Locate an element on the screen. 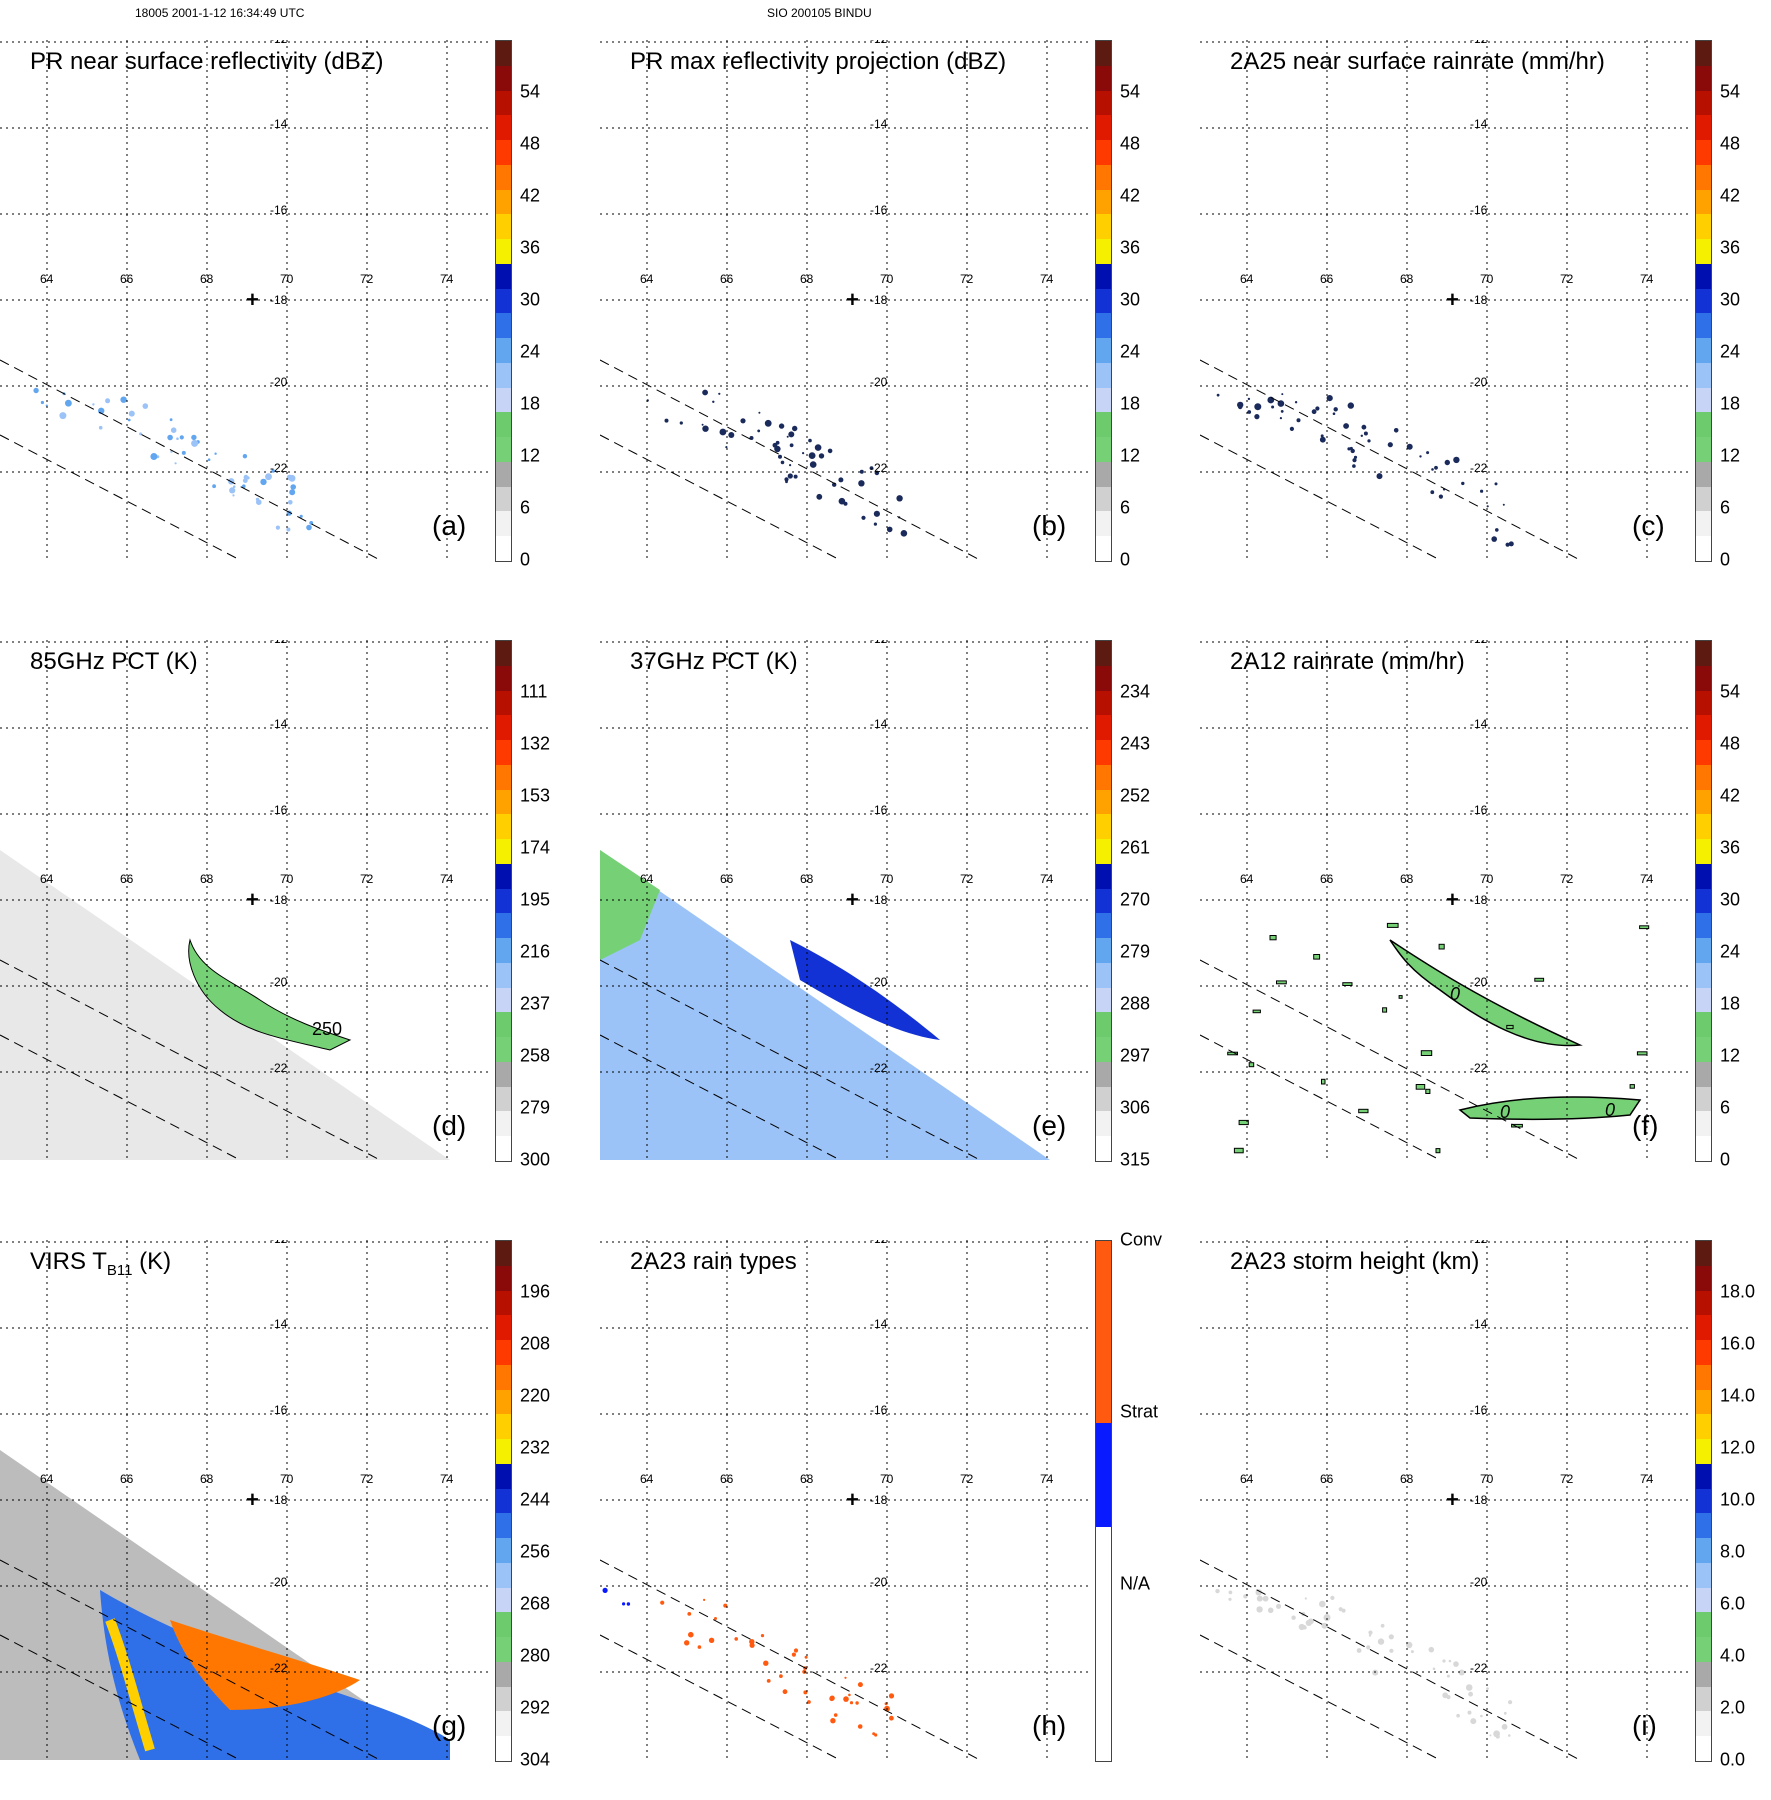 This screenshot has height=1800, width=1771. colorbar-tick-label: 243 is located at coordinates (1135, 743).